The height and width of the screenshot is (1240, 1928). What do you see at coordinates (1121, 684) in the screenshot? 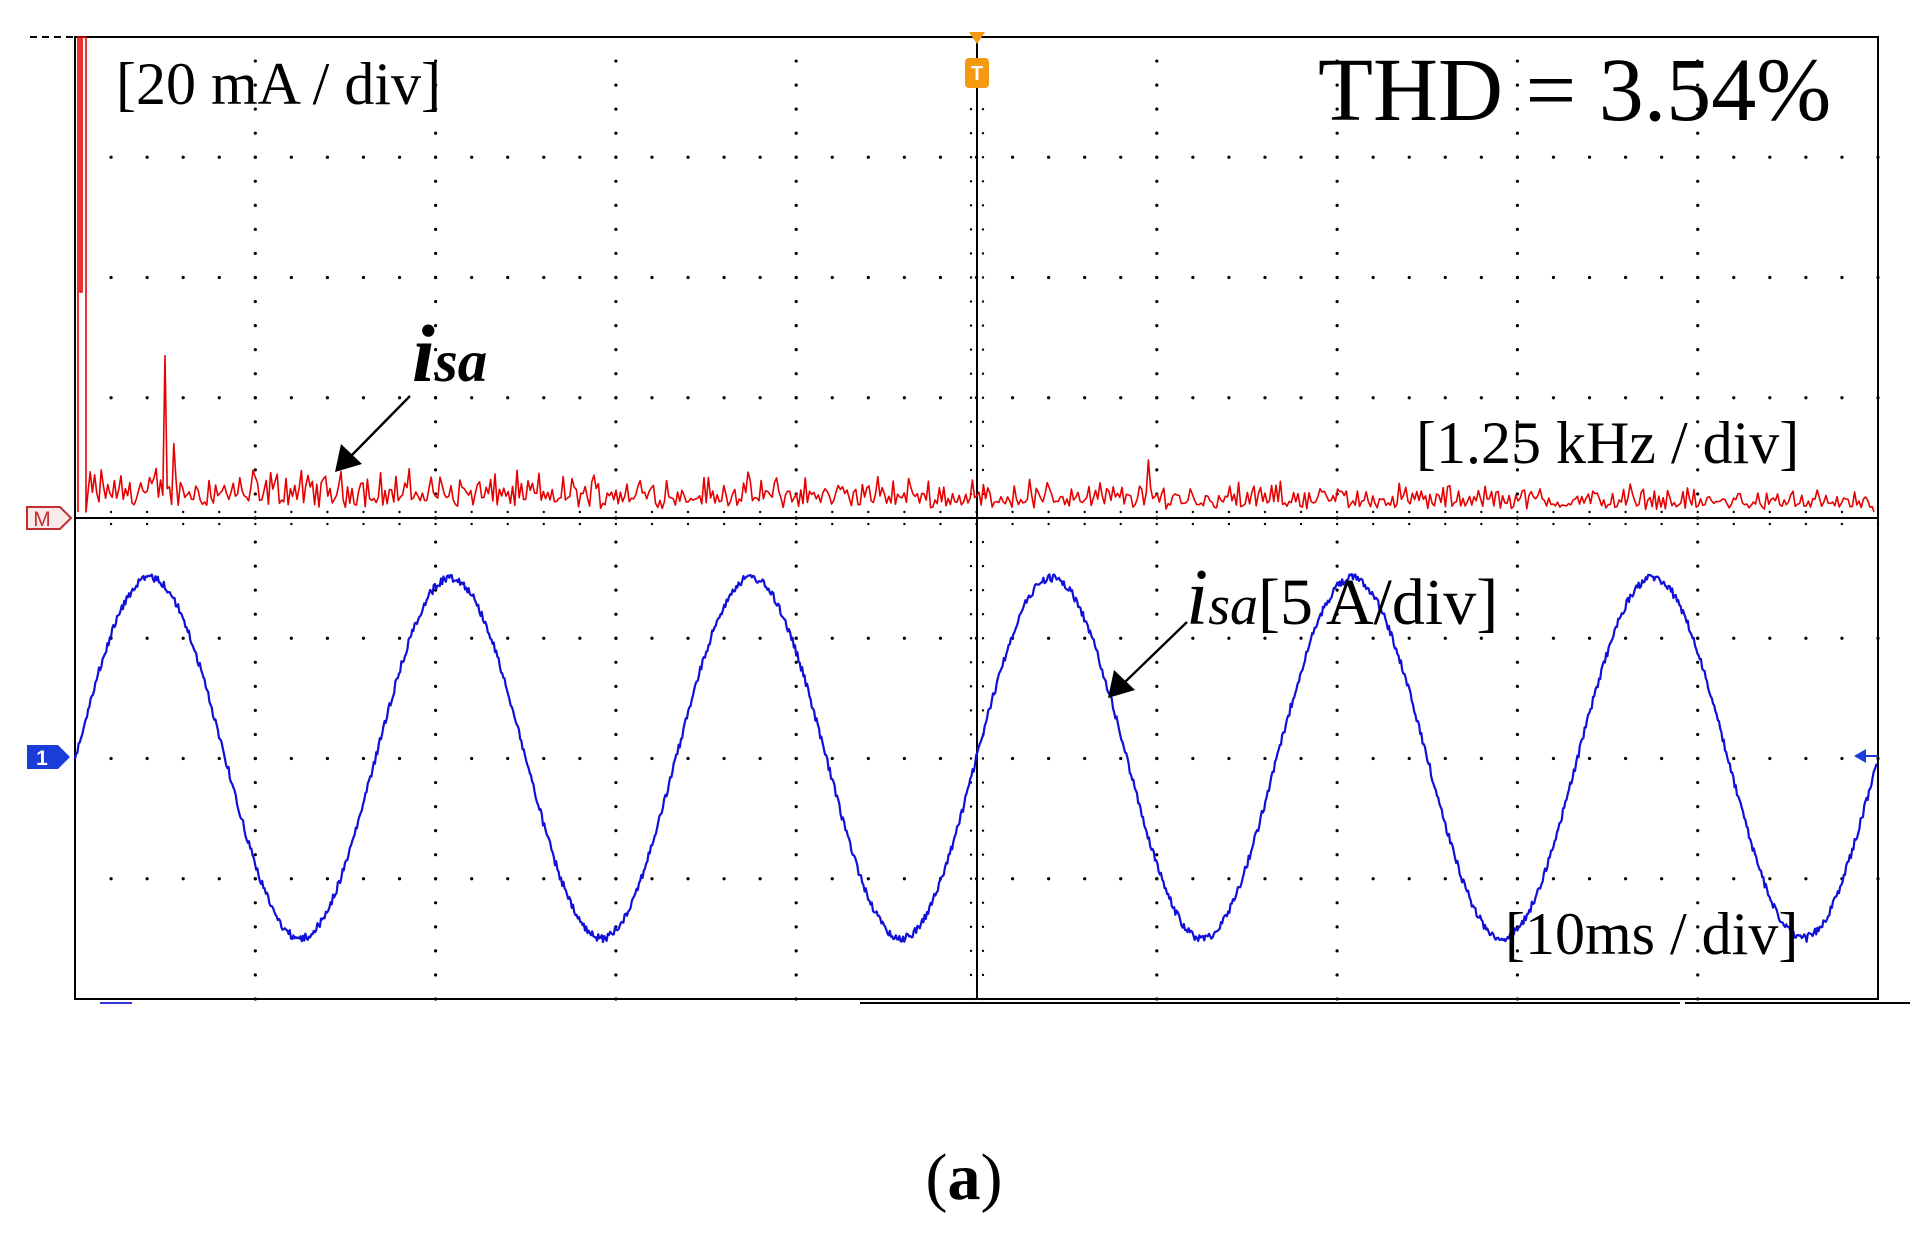
I see `current-label-arrowhead` at bounding box center [1121, 684].